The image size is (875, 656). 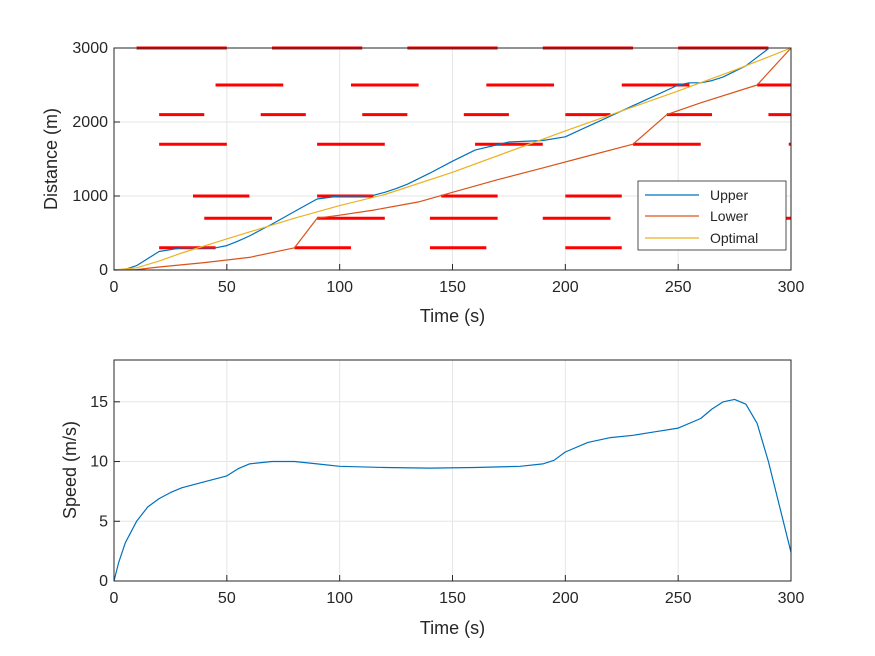 What do you see at coordinates (734, 238) in the screenshot?
I see `legend-entry-optimal: Optimal` at bounding box center [734, 238].